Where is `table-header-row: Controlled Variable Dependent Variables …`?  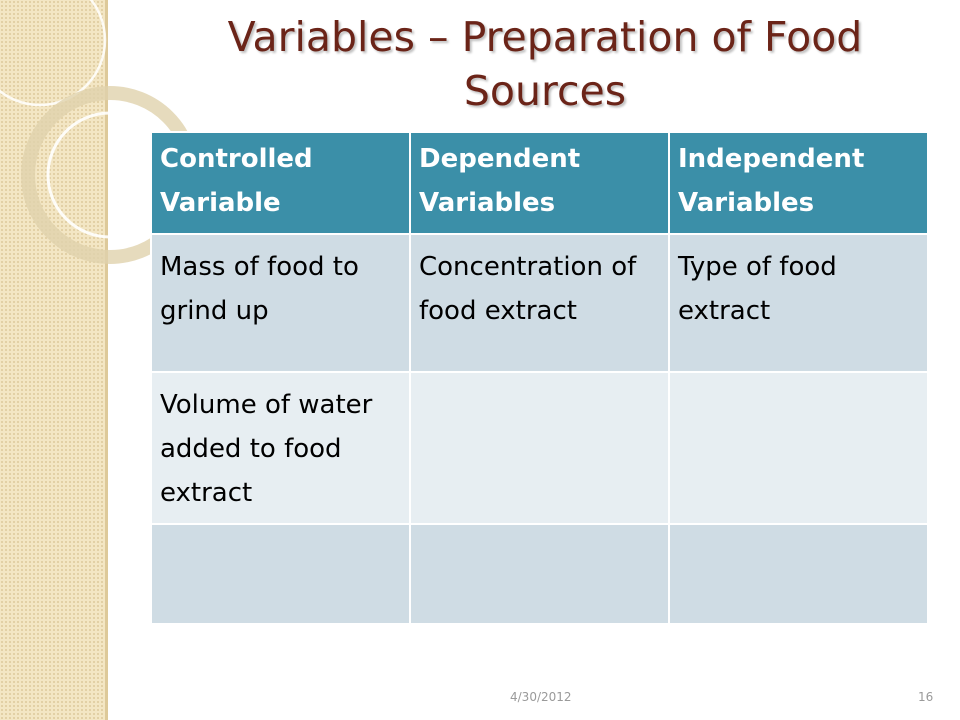 table-header-row: Controlled Variable Dependent Variables … is located at coordinates (539, 183).